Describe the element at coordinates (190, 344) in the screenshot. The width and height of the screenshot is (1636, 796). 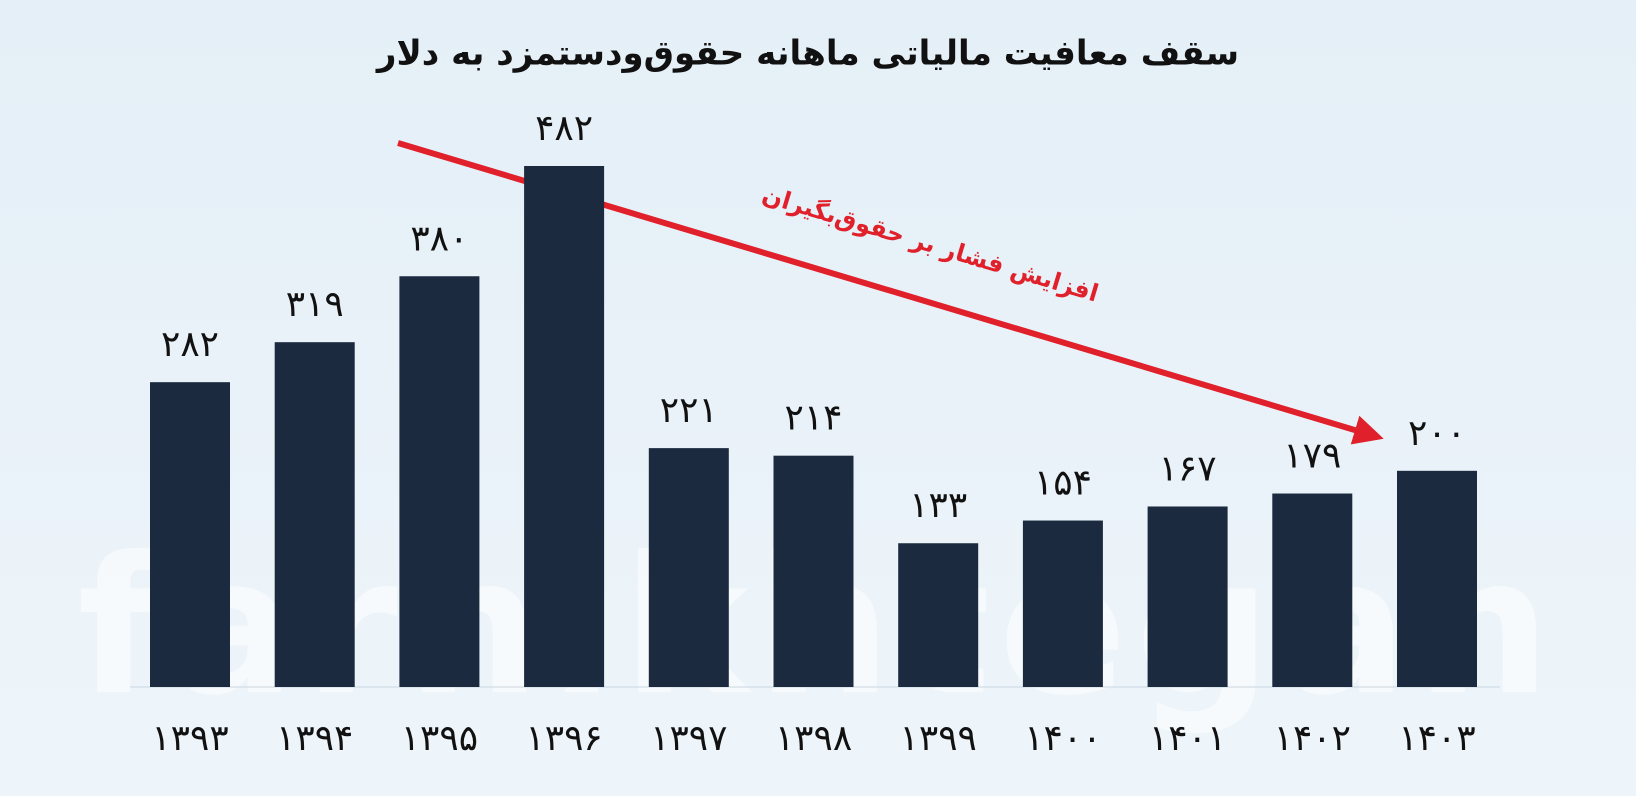
I see `value-label: ۲۸۲` at that location.